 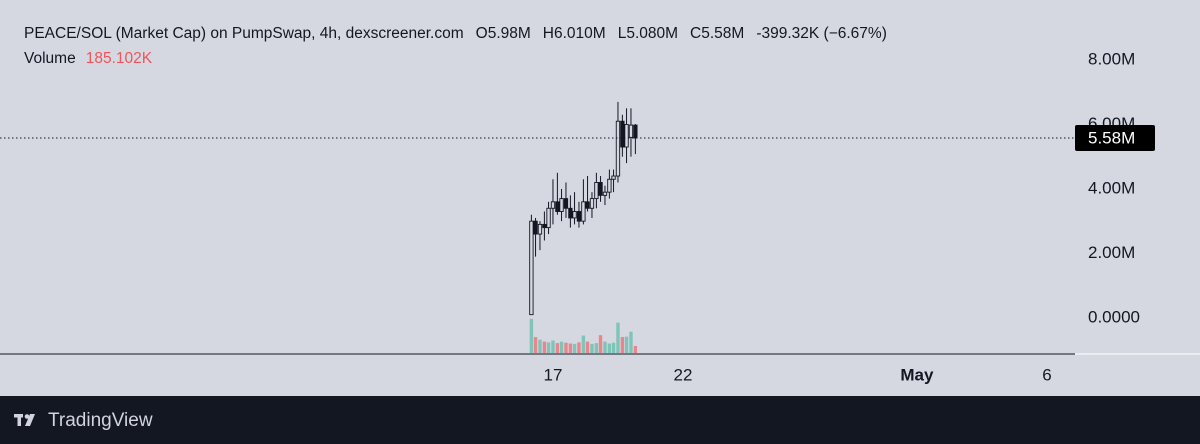 What do you see at coordinates (648, 33) in the screenshot?
I see `ohlc-low: L5.080M` at bounding box center [648, 33].